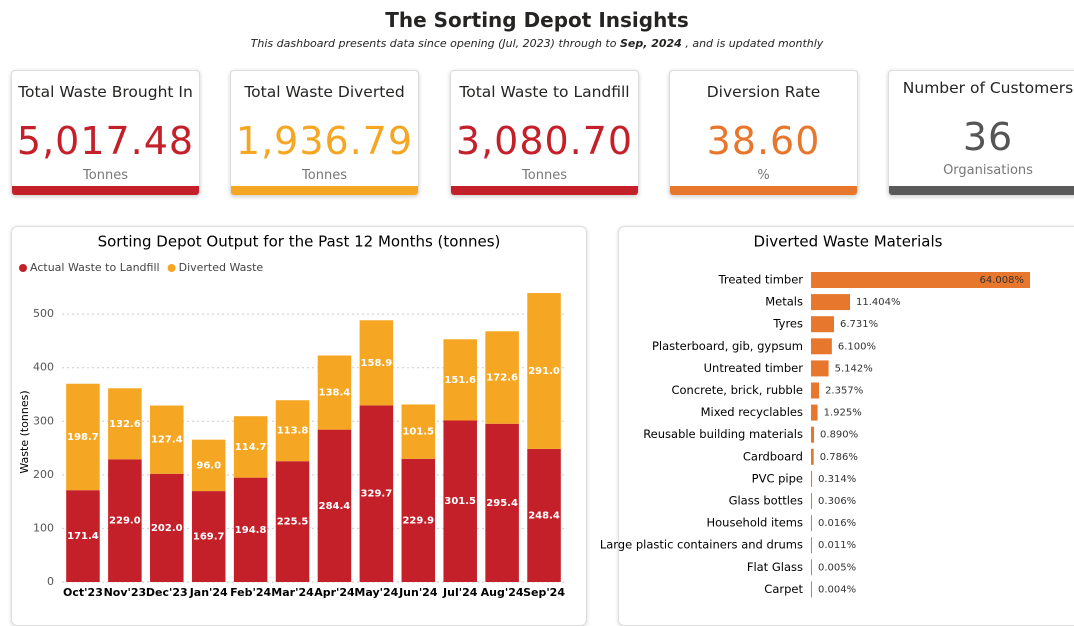 This screenshot has height=626, width=1074. What do you see at coordinates (544, 92) in the screenshot?
I see `kpi-title: Total Waste to Landfill` at bounding box center [544, 92].